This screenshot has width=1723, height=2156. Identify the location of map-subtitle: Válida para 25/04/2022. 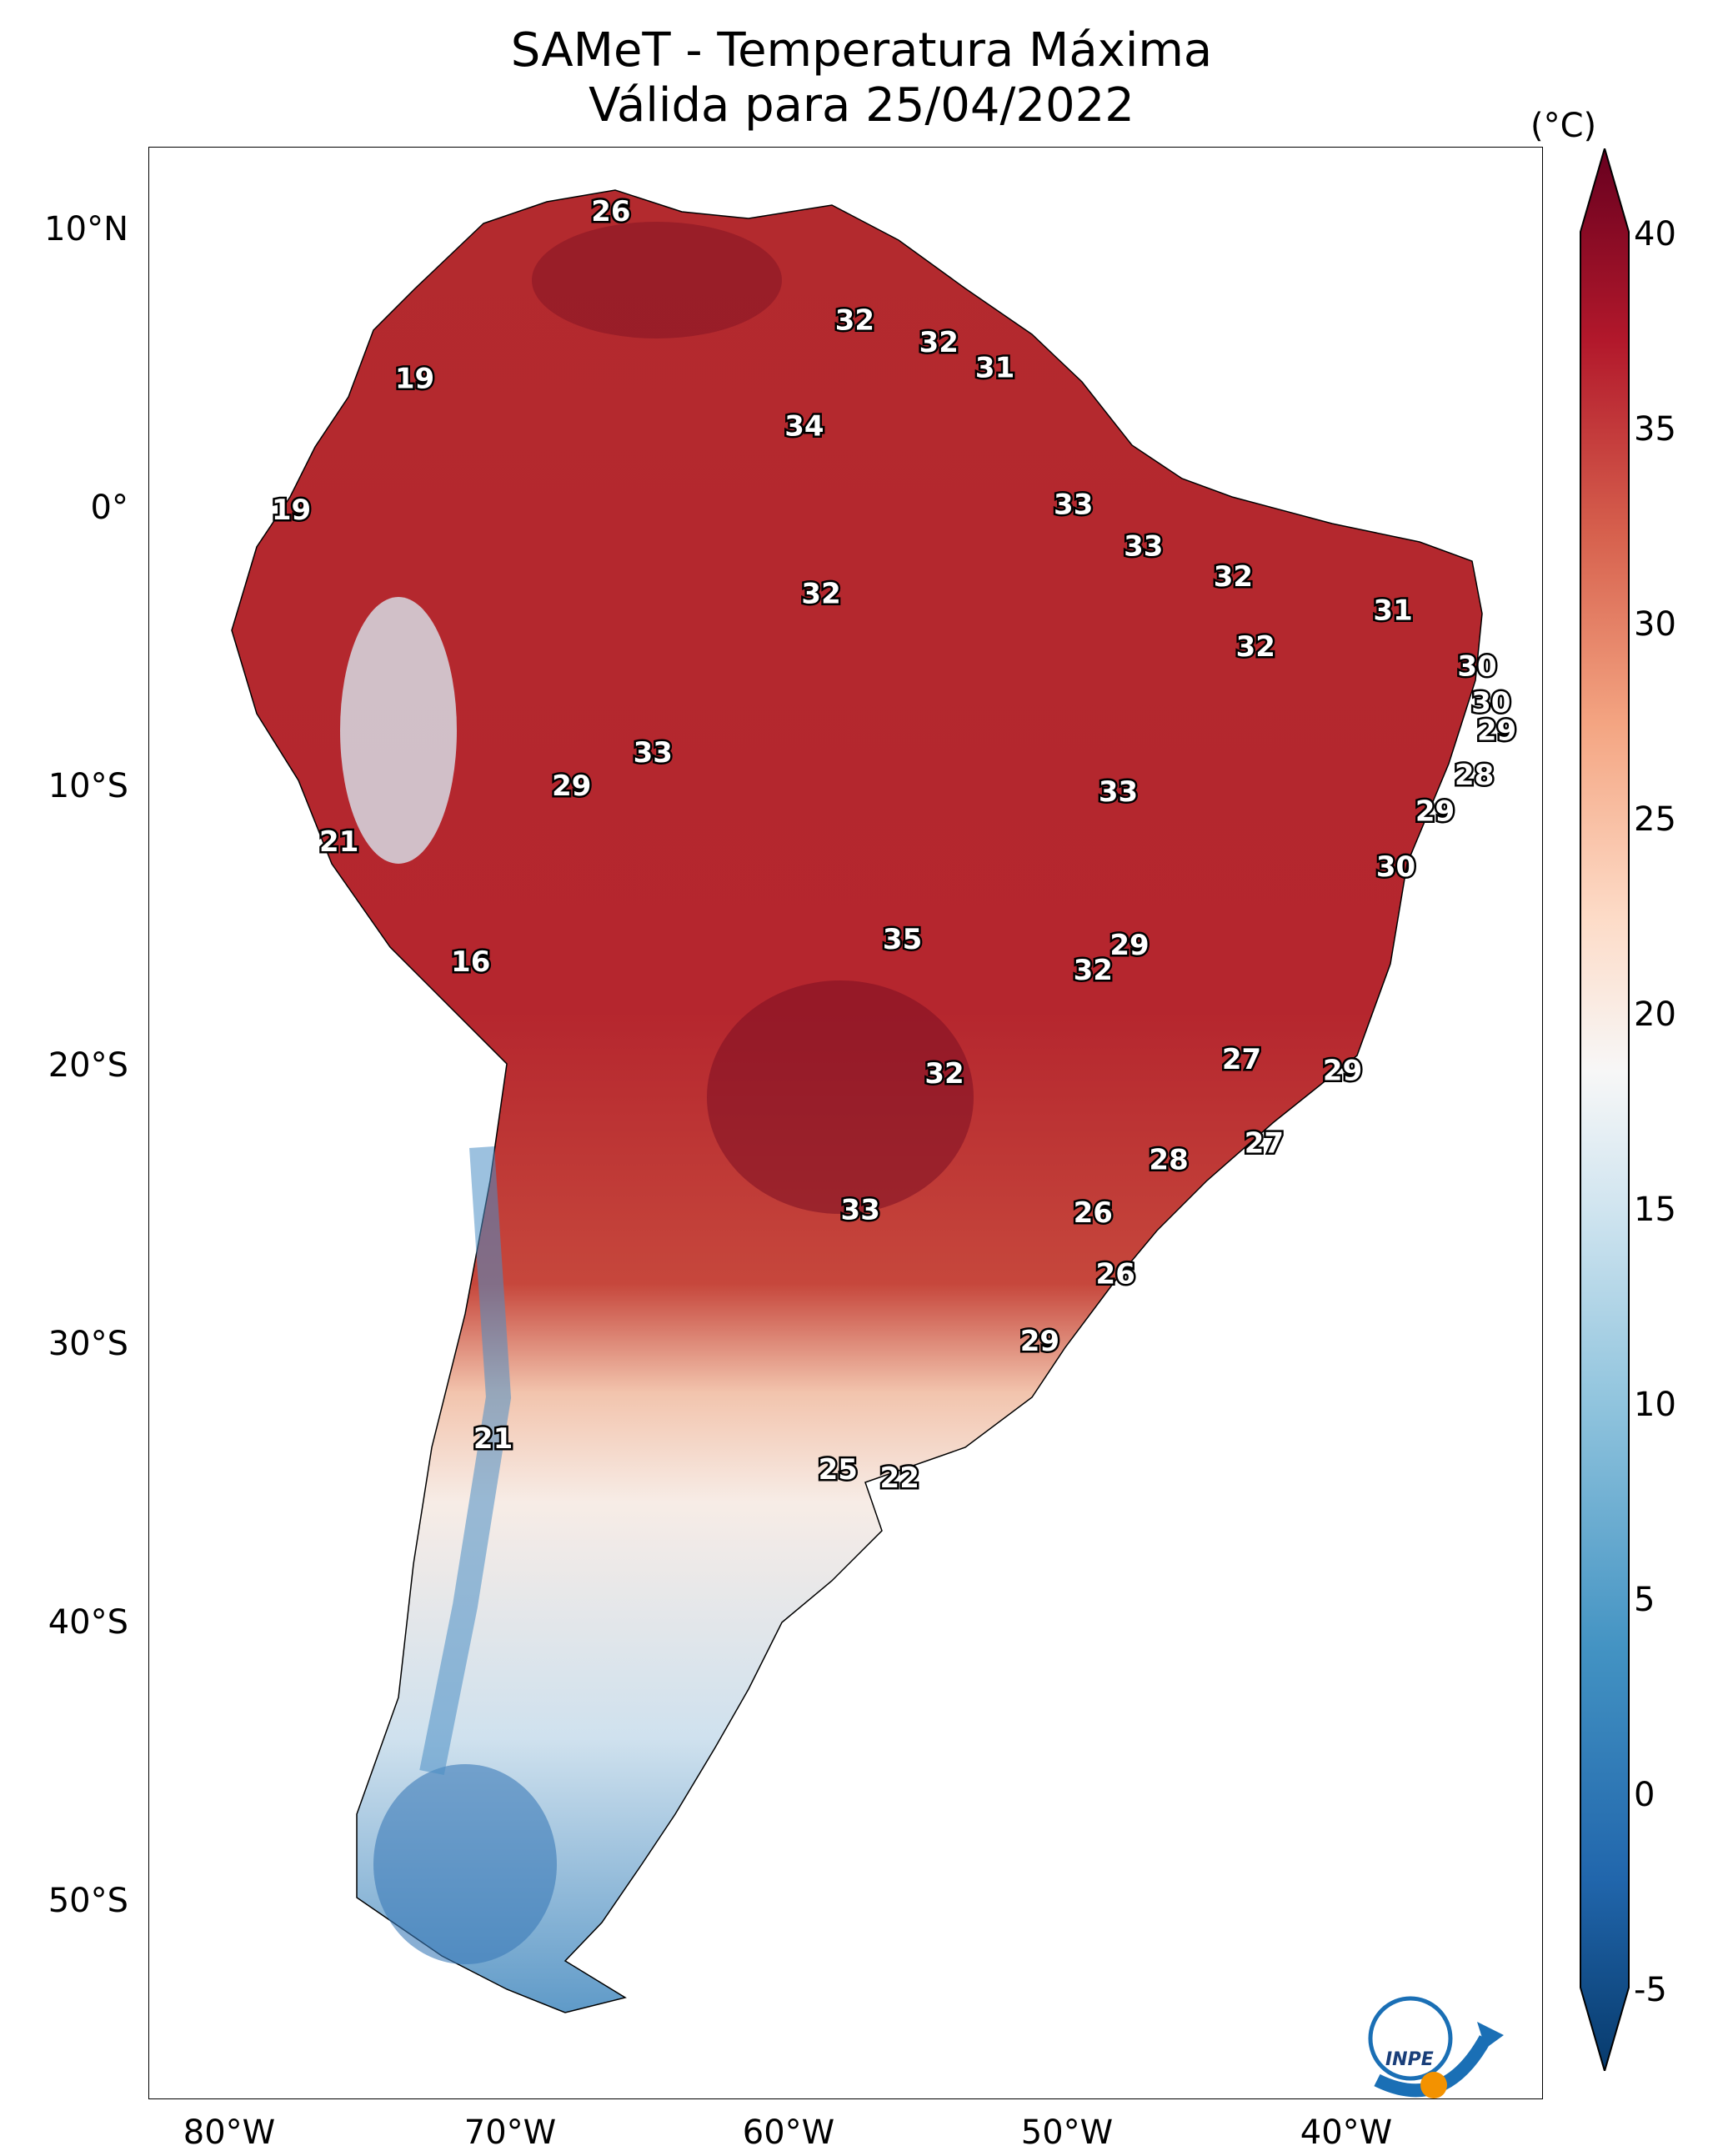
(861, 105).